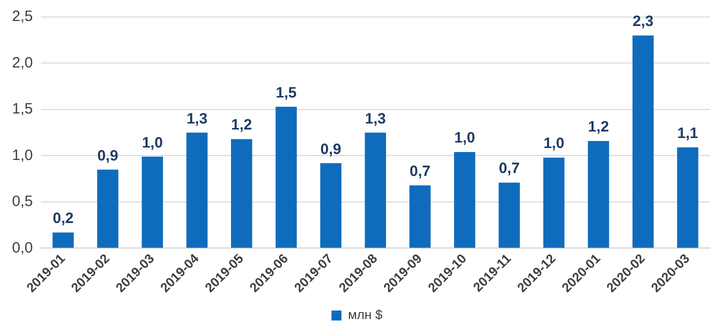 The width and height of the screenshot is (720, 332). Describe the element at coordinates (63, 219) in the screenshot. I see `data-label: 0,2` at that location.